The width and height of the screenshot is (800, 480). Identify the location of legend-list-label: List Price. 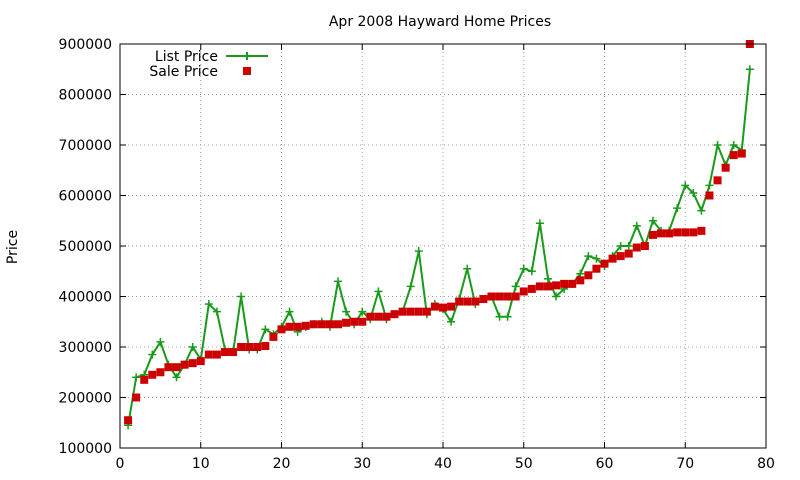
(186, 57).